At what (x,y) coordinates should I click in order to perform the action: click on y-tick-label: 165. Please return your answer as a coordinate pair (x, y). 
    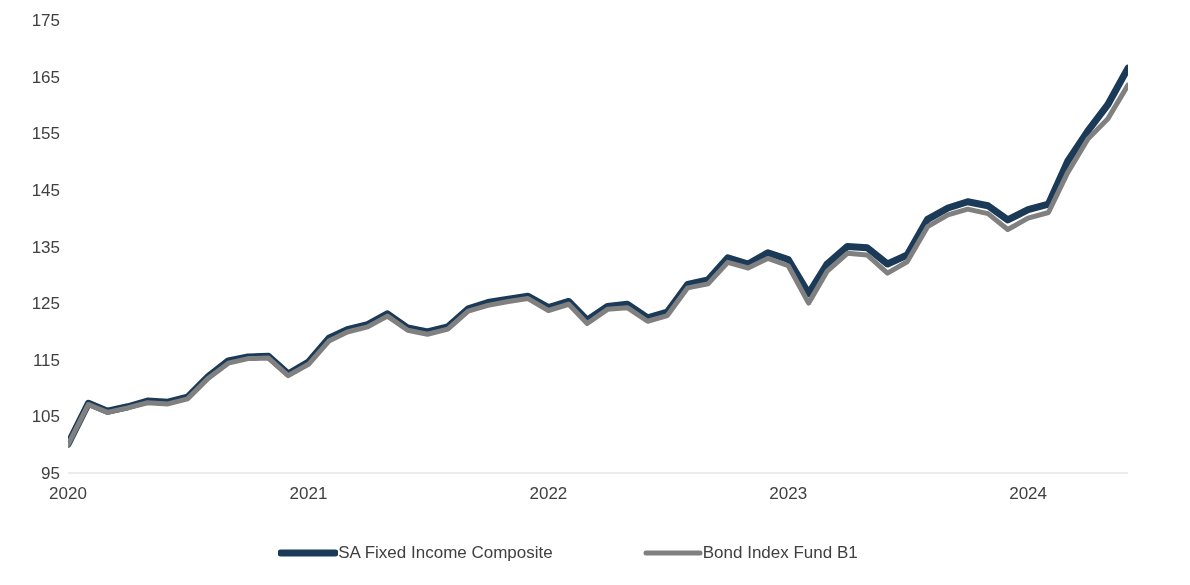
    Looking at the image, I should click on (45, 77).